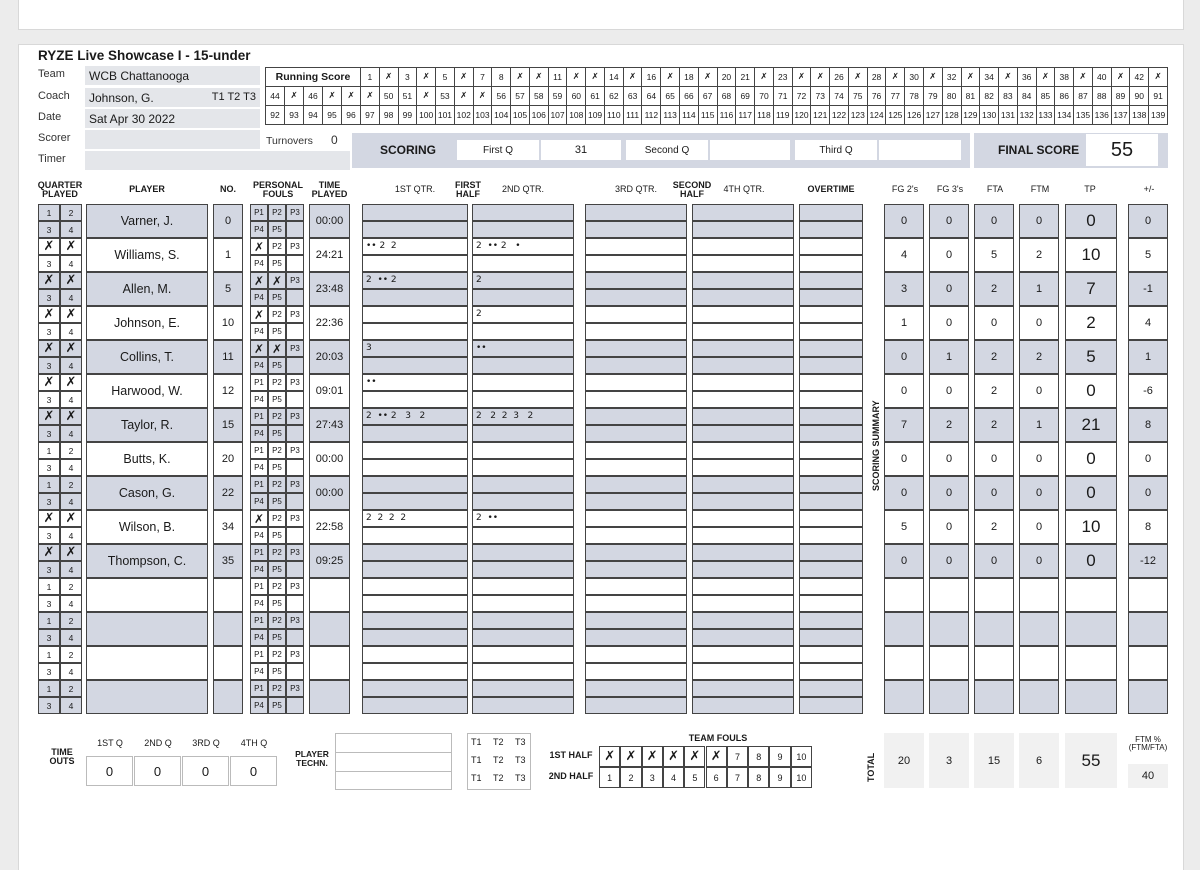  Describe the element at coordinates (780, 777) in the screenshot. I see `team-foul-cell: 9` at that location.